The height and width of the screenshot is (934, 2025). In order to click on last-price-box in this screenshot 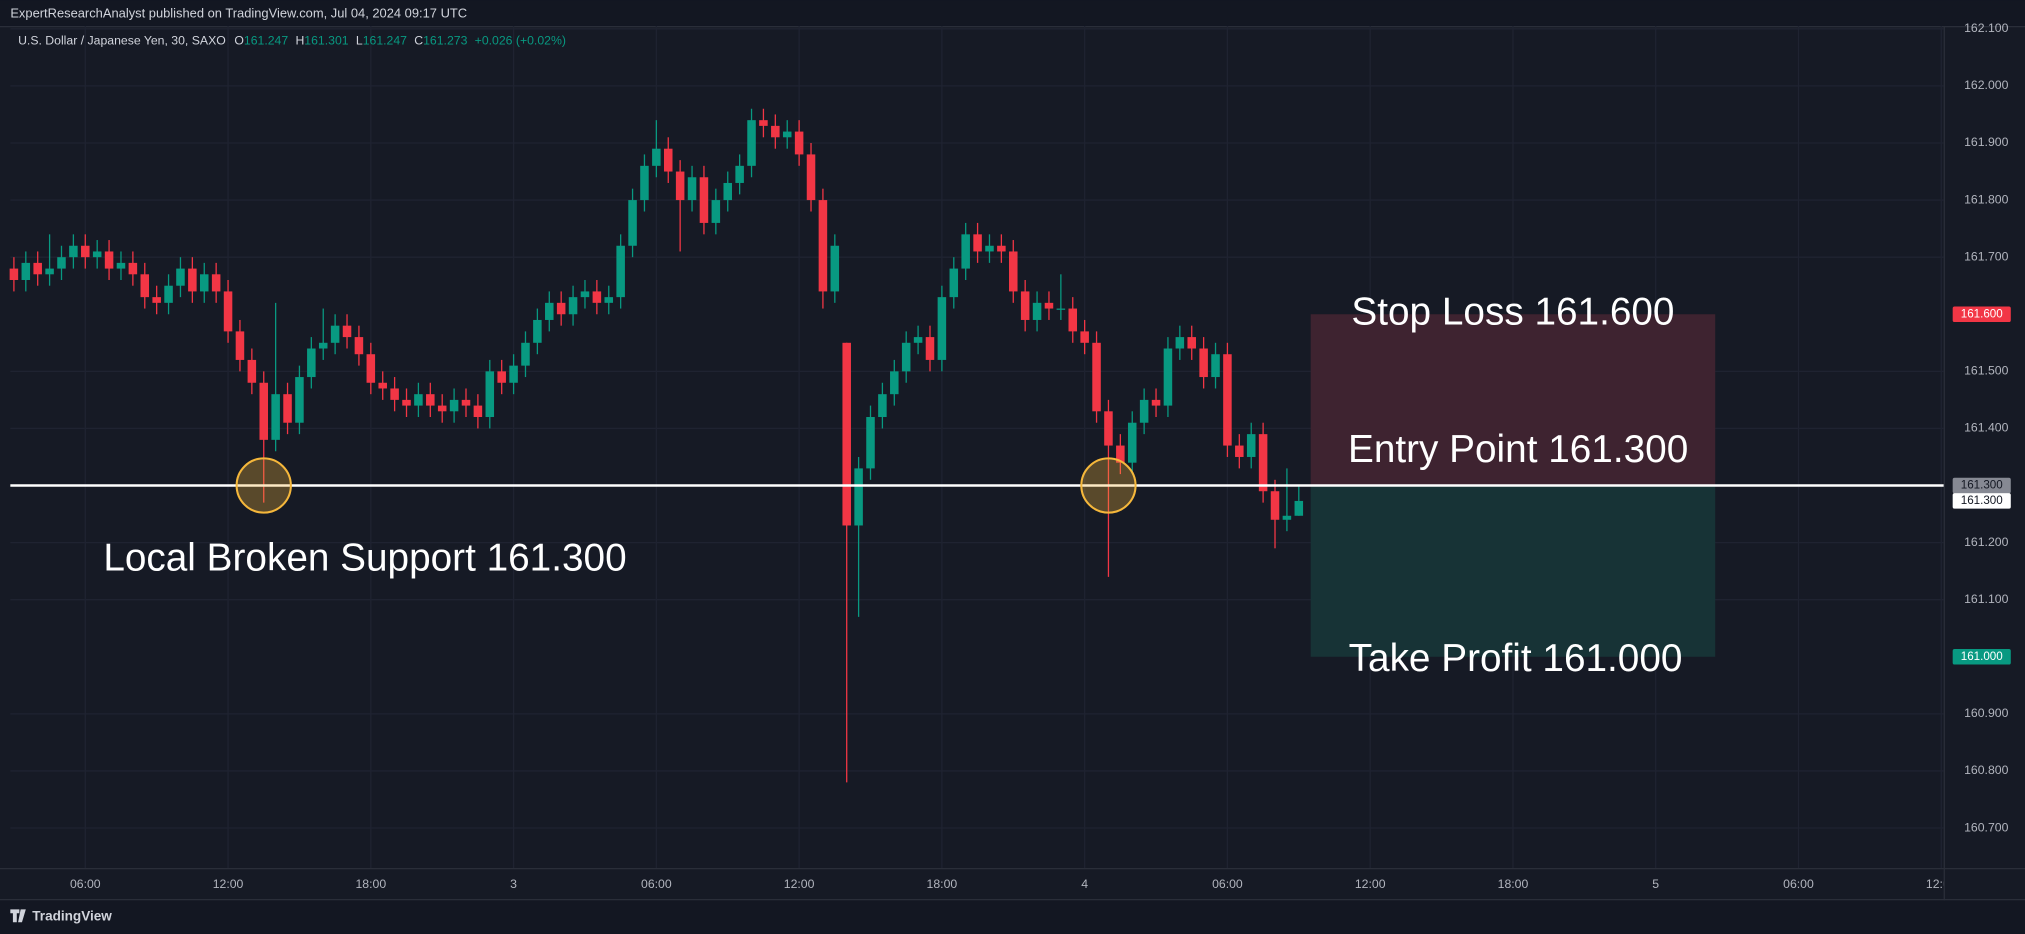, I will do `click(1981, 501)`.